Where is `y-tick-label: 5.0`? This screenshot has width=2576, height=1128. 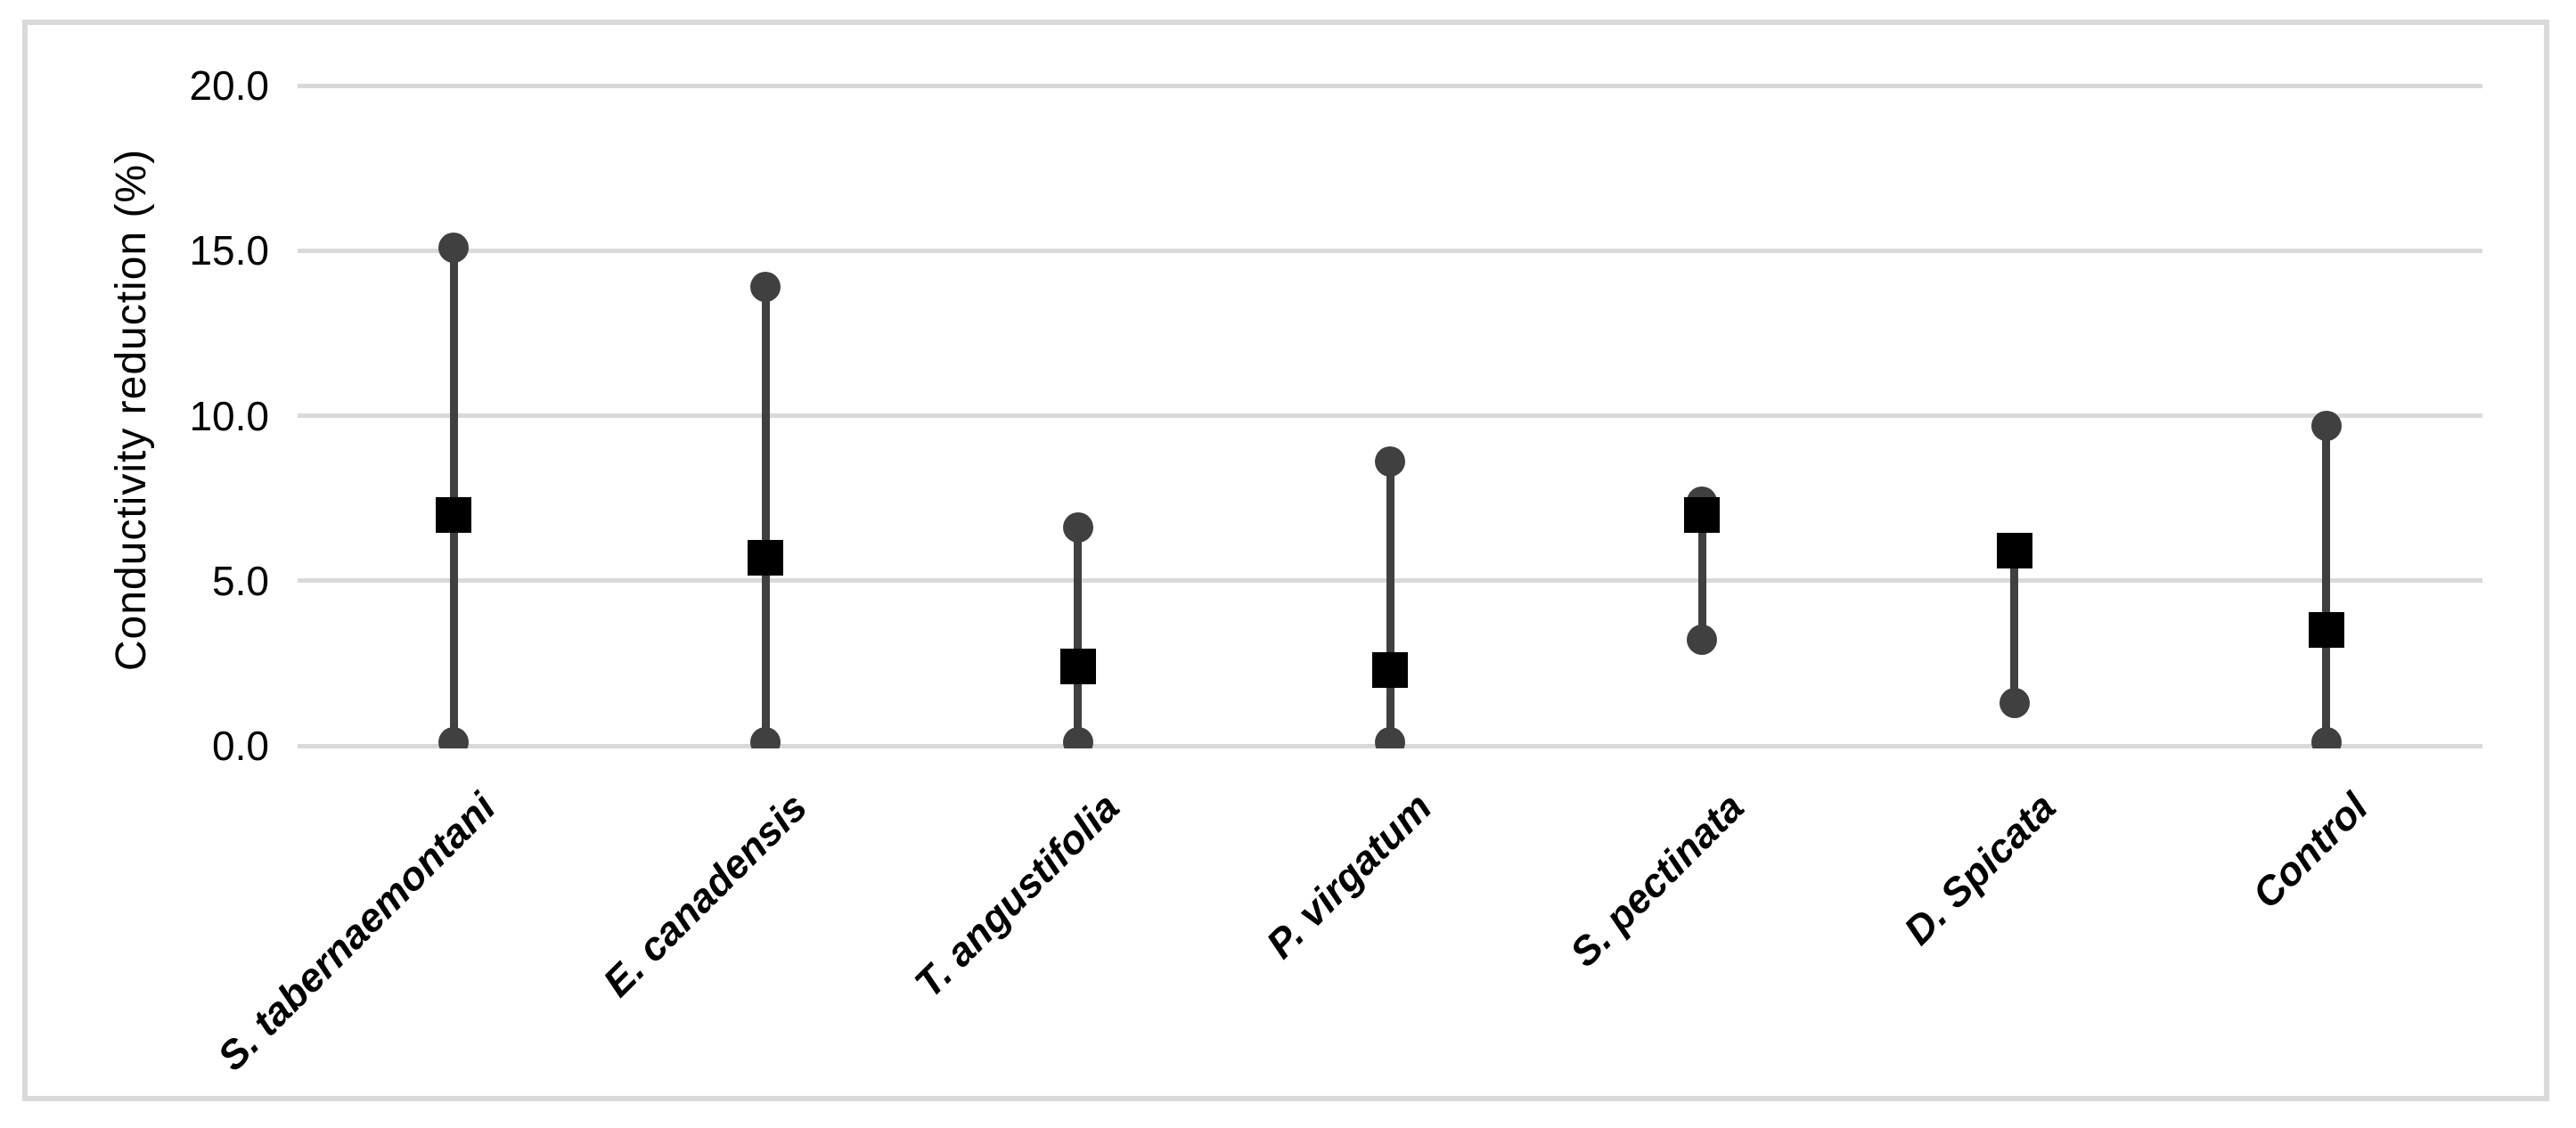
y-tick-label: 5.0 is located at coordinates (240, 580).